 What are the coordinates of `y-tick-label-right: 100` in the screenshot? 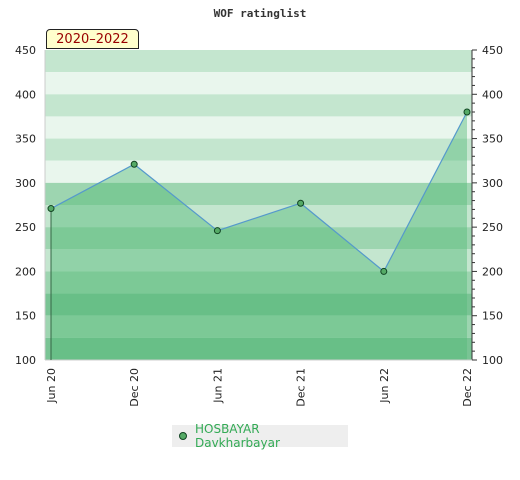 It's located at (492, 360).